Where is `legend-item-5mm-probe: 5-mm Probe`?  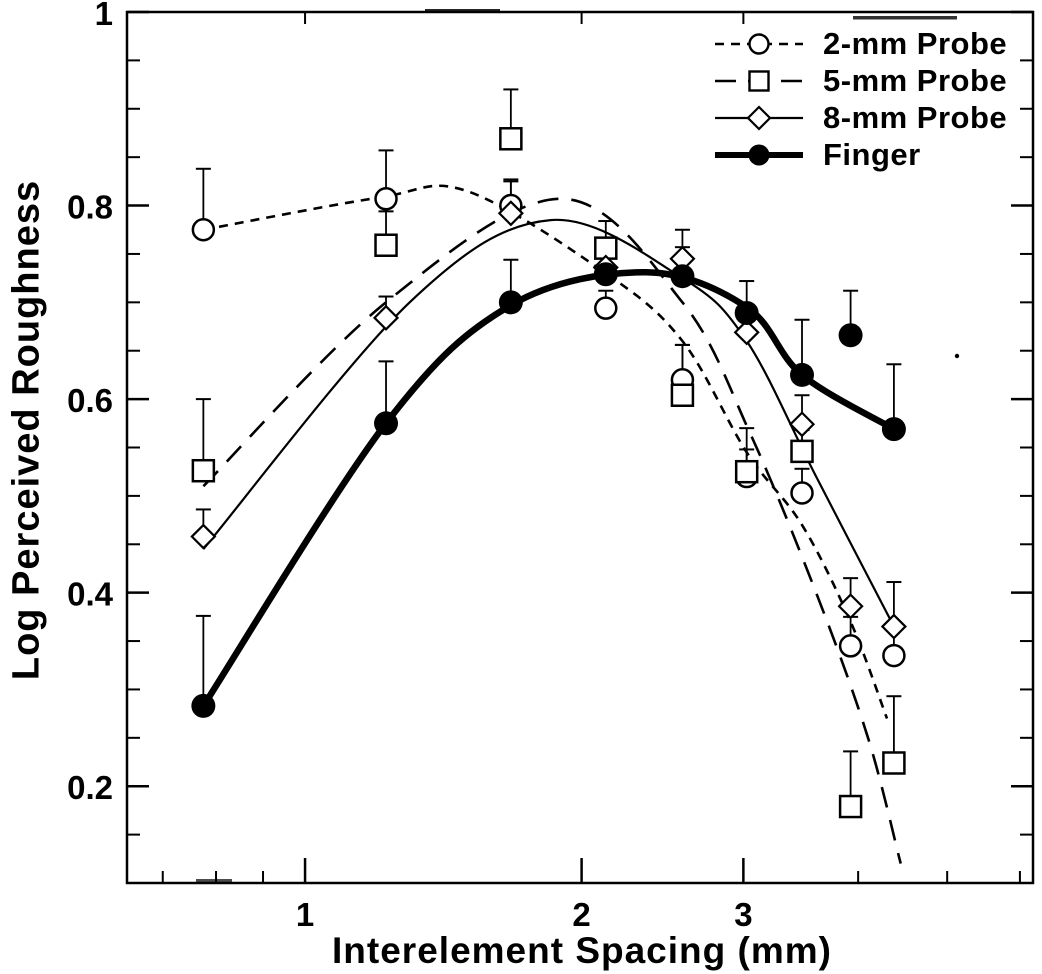 legend-item-5mm-probe: 5-mm Probe is located at coordinates (860, 80).